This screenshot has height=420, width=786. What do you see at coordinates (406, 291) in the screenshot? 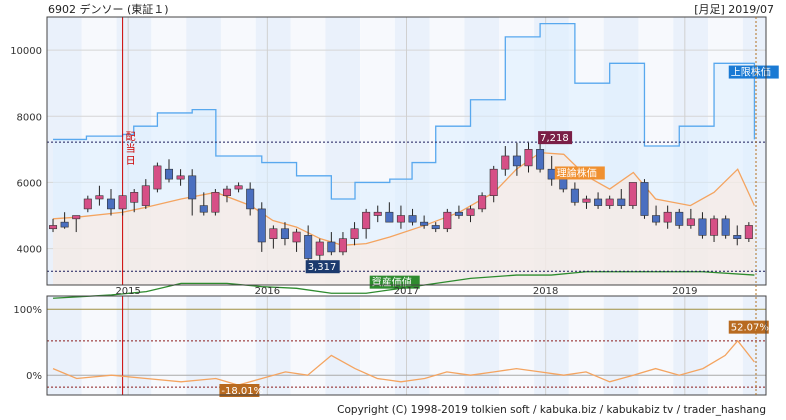
I see `x-tick-label: 2017` at bounding box center [406, 291].